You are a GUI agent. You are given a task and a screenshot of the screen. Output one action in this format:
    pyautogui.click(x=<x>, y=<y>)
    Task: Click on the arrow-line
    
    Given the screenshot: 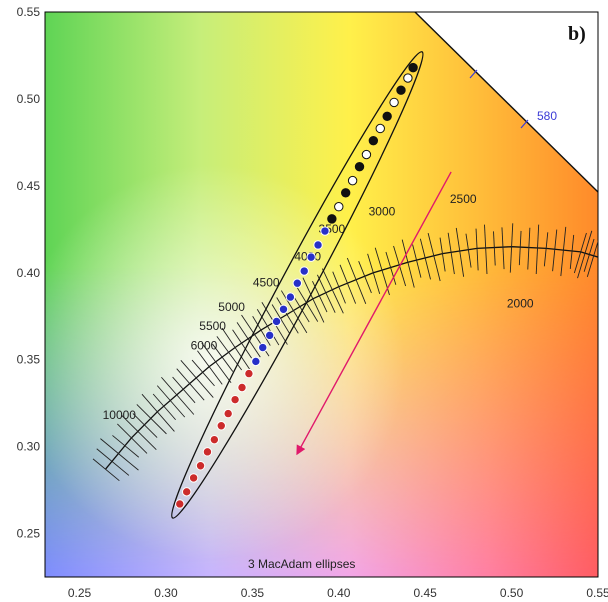 What is the action you would take?
    pyautogui.click(x=374, y=313)
    